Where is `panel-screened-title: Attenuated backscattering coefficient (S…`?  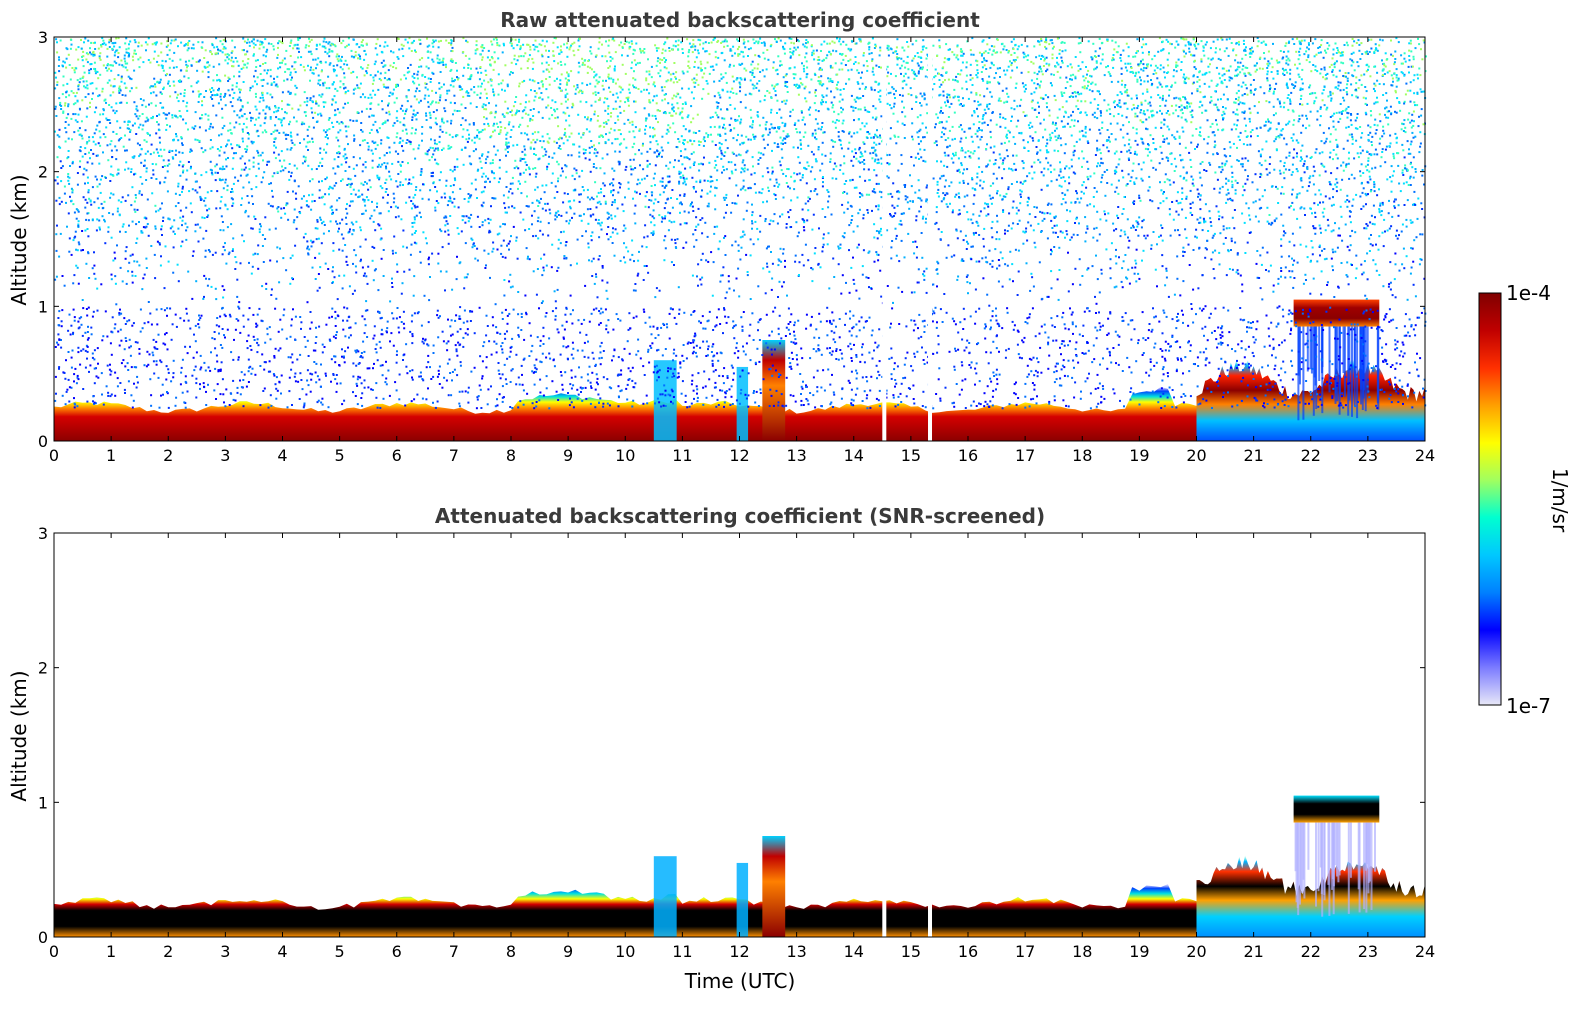
panel-screened-title: Attenuated backscattering coefficient (S… is located at coordinates (740, 516).